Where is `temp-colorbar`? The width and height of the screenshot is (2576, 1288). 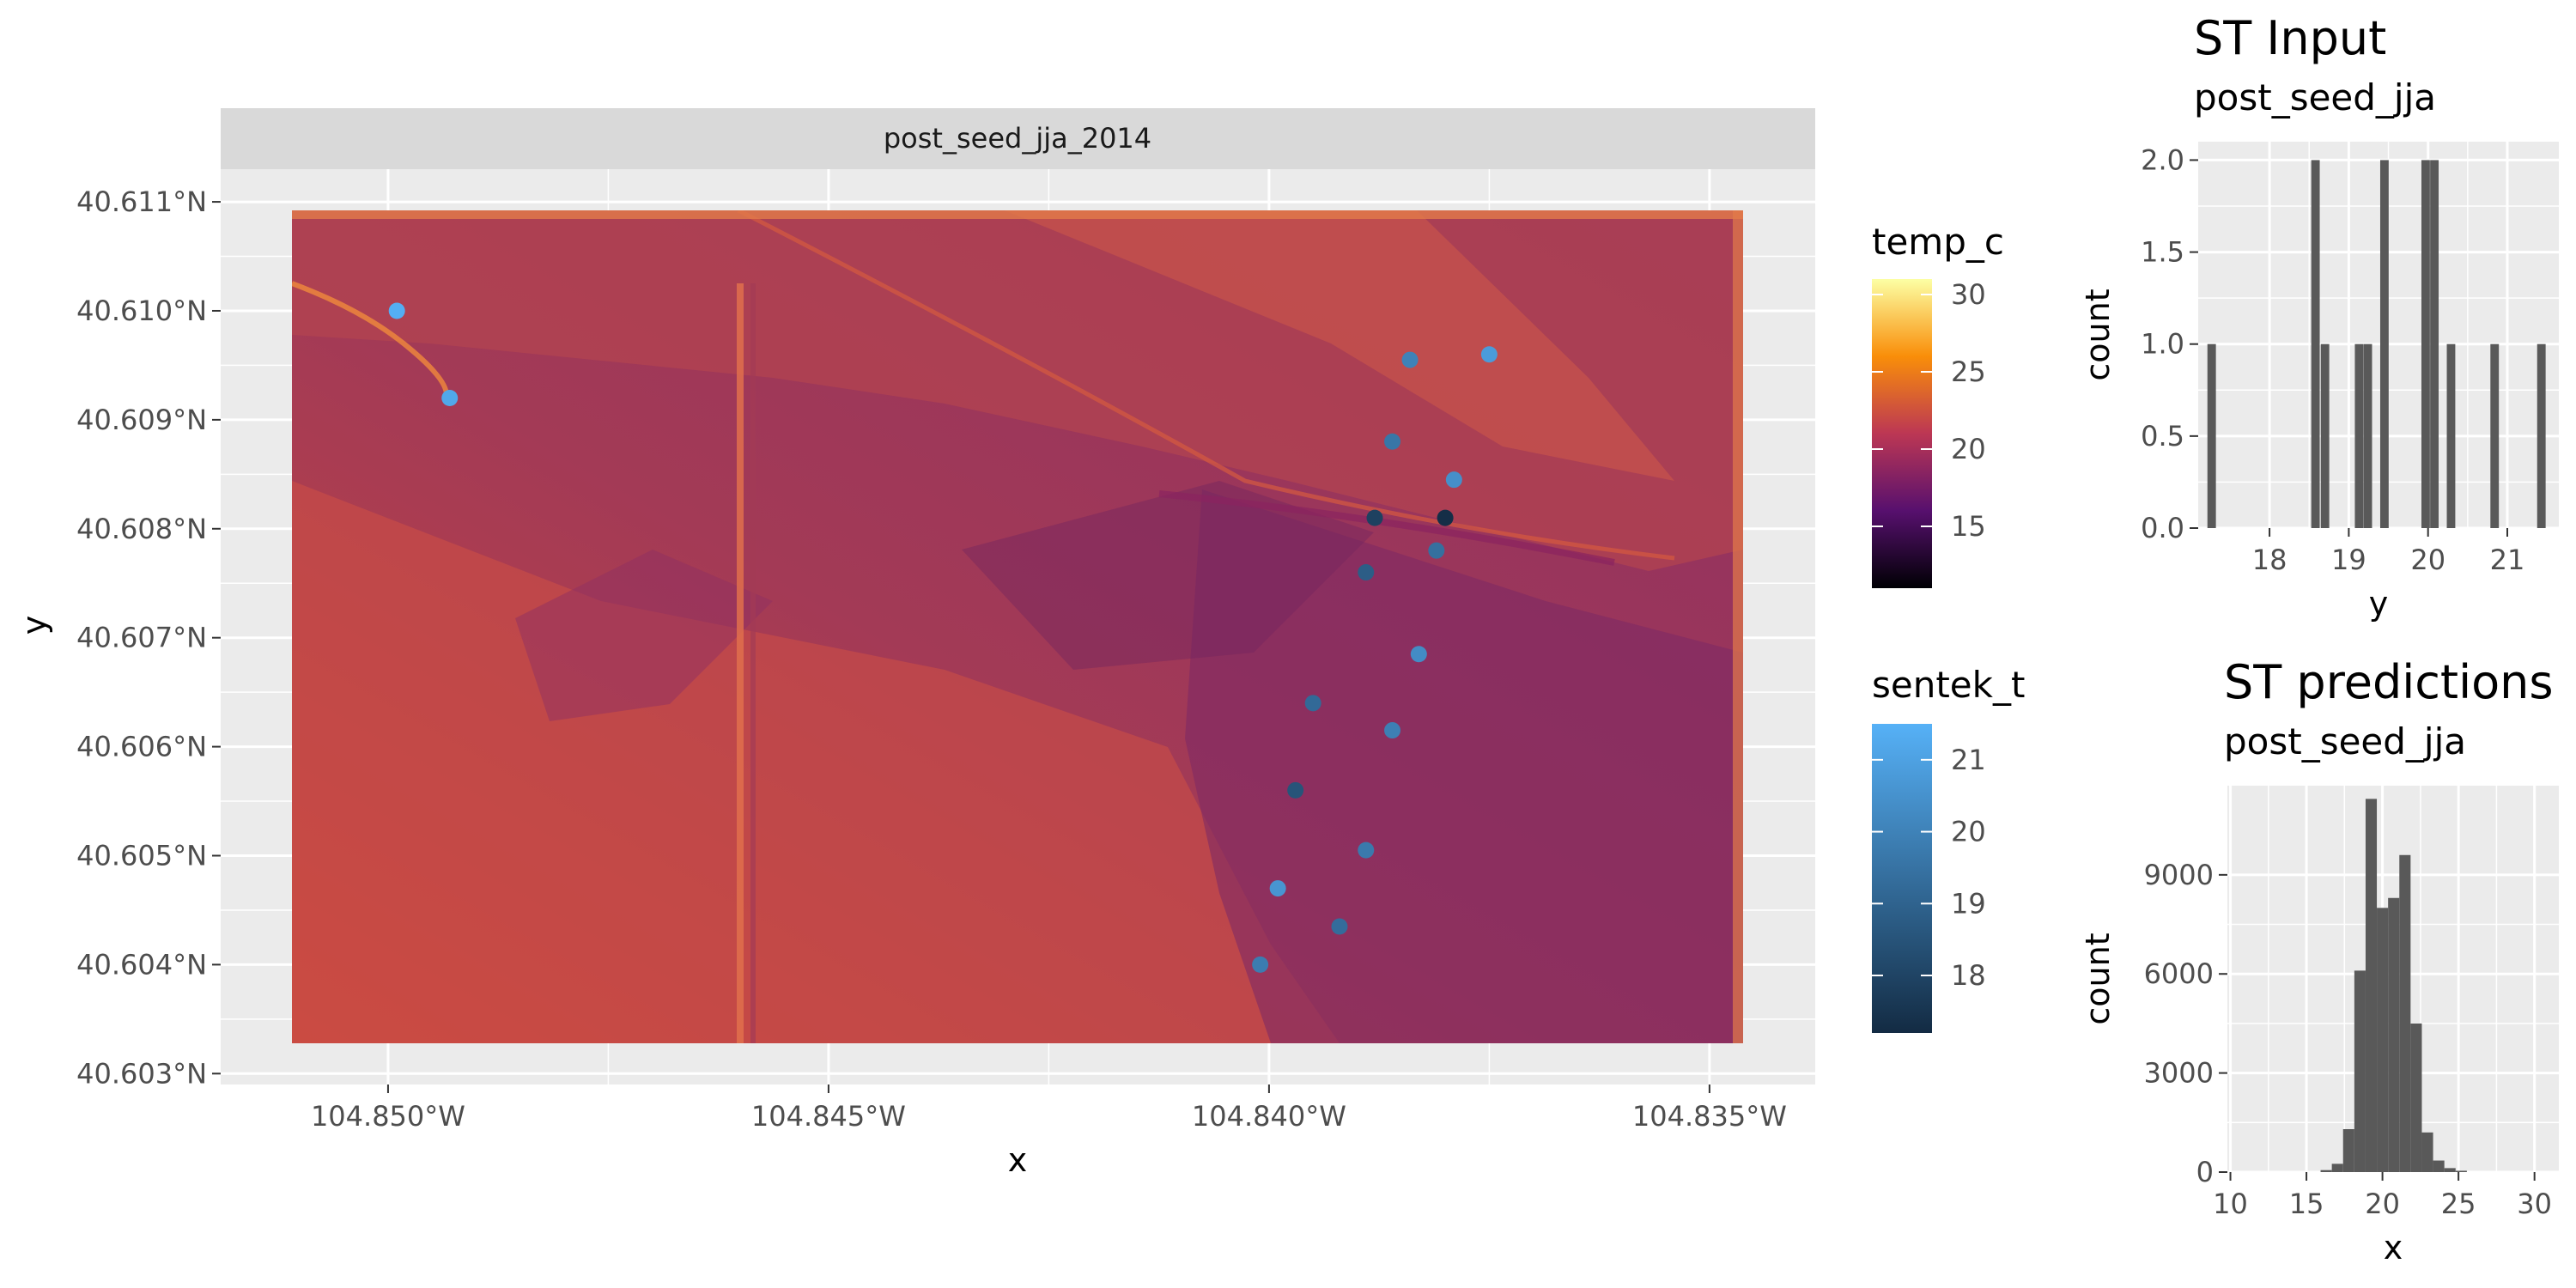 temp-colorbar is located at coordinates (1902, 433).